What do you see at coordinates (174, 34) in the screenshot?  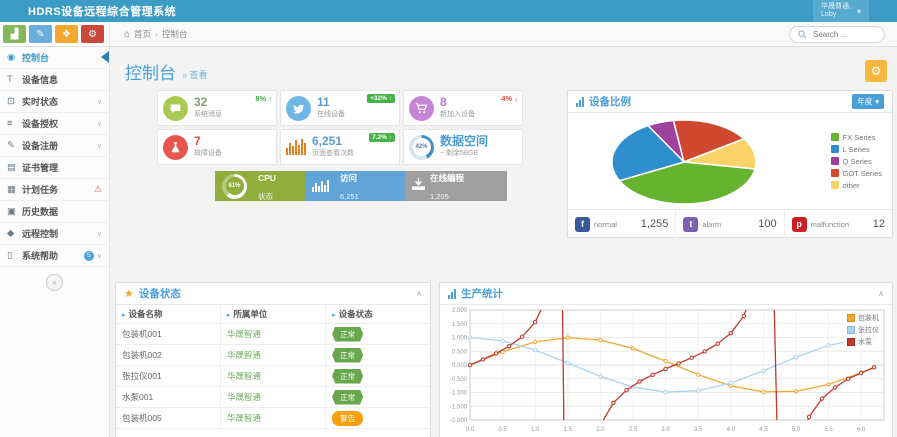 I see `breadcrumb-current: 控制台` at bounding box center [174, 34].